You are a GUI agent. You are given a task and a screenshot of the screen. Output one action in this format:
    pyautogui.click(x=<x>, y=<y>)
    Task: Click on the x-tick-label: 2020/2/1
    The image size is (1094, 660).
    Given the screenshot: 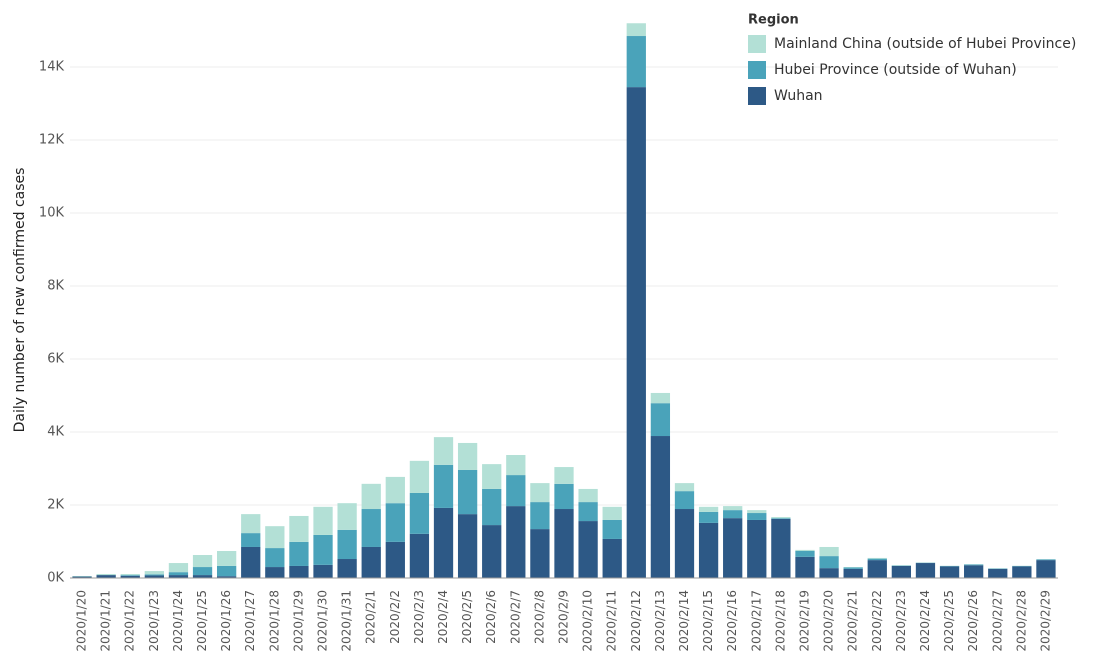 What is the action you would take?
    pyautogui.click(x=371, y=617)
    